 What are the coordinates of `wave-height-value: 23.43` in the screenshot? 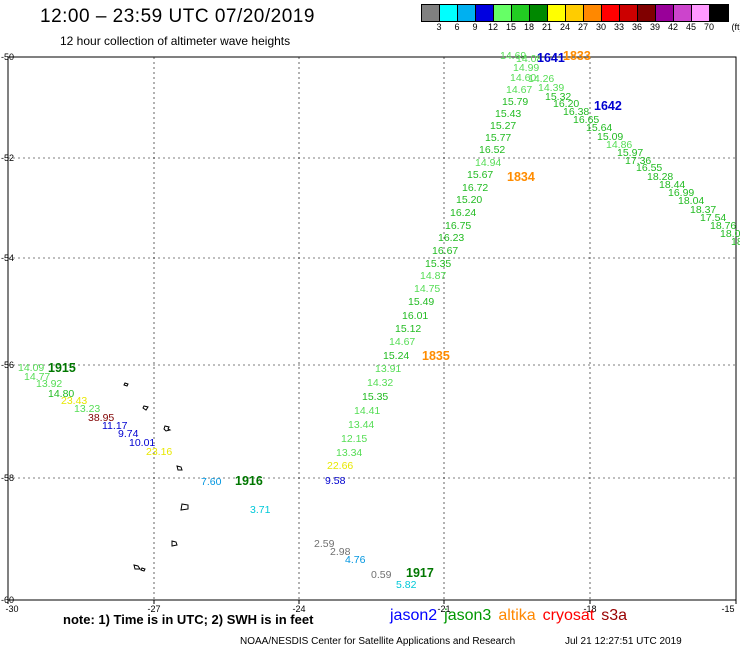 It's located at (74, 401).